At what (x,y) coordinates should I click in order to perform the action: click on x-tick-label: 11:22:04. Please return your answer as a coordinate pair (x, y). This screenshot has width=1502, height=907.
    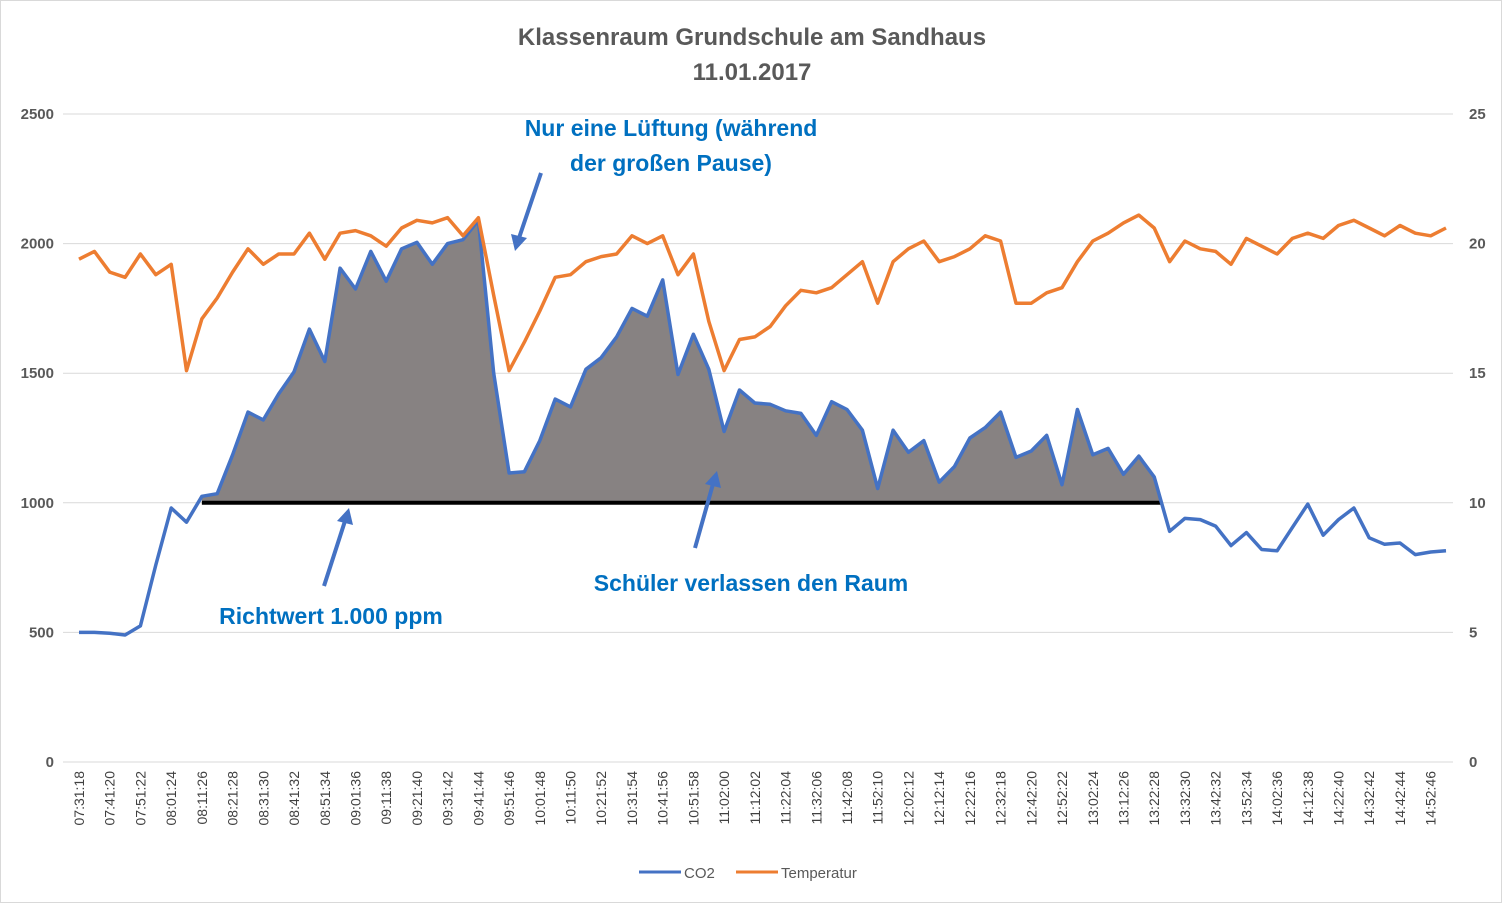
    Looking at the image, I should click on (786, 798).